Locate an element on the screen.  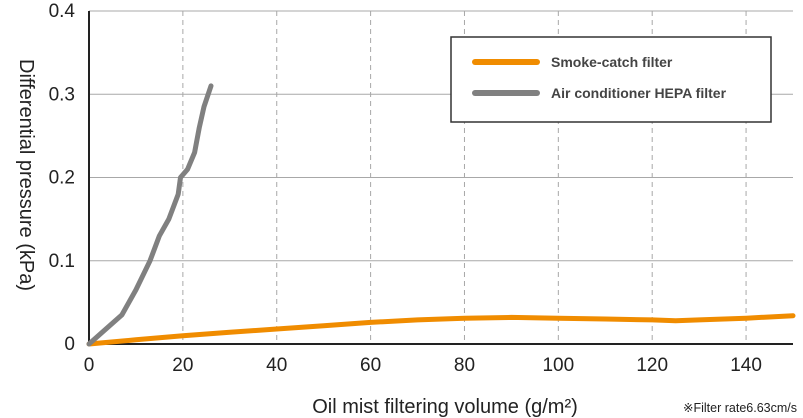
y-tick-label: 0 is located at coordinates (69, 344).